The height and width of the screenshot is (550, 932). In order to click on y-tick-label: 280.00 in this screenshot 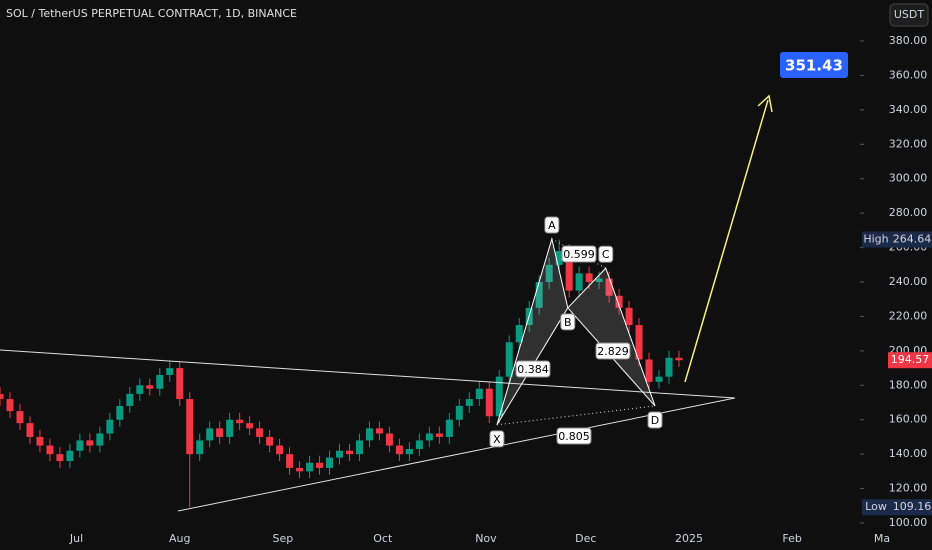, I will do `click(908, 212)`.